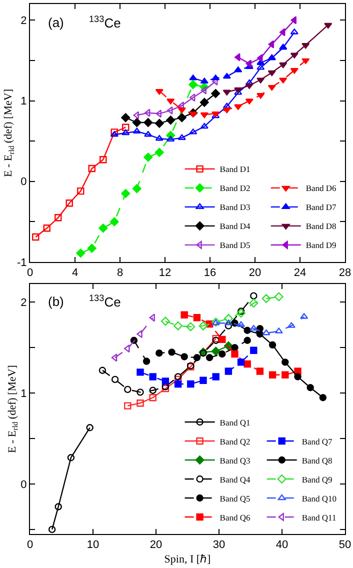 The height and width of the screenshot is (568, 353). Describe the element at coordinates (236, 226) in the screenshot. I see `legend-label: Band D4` at that location.